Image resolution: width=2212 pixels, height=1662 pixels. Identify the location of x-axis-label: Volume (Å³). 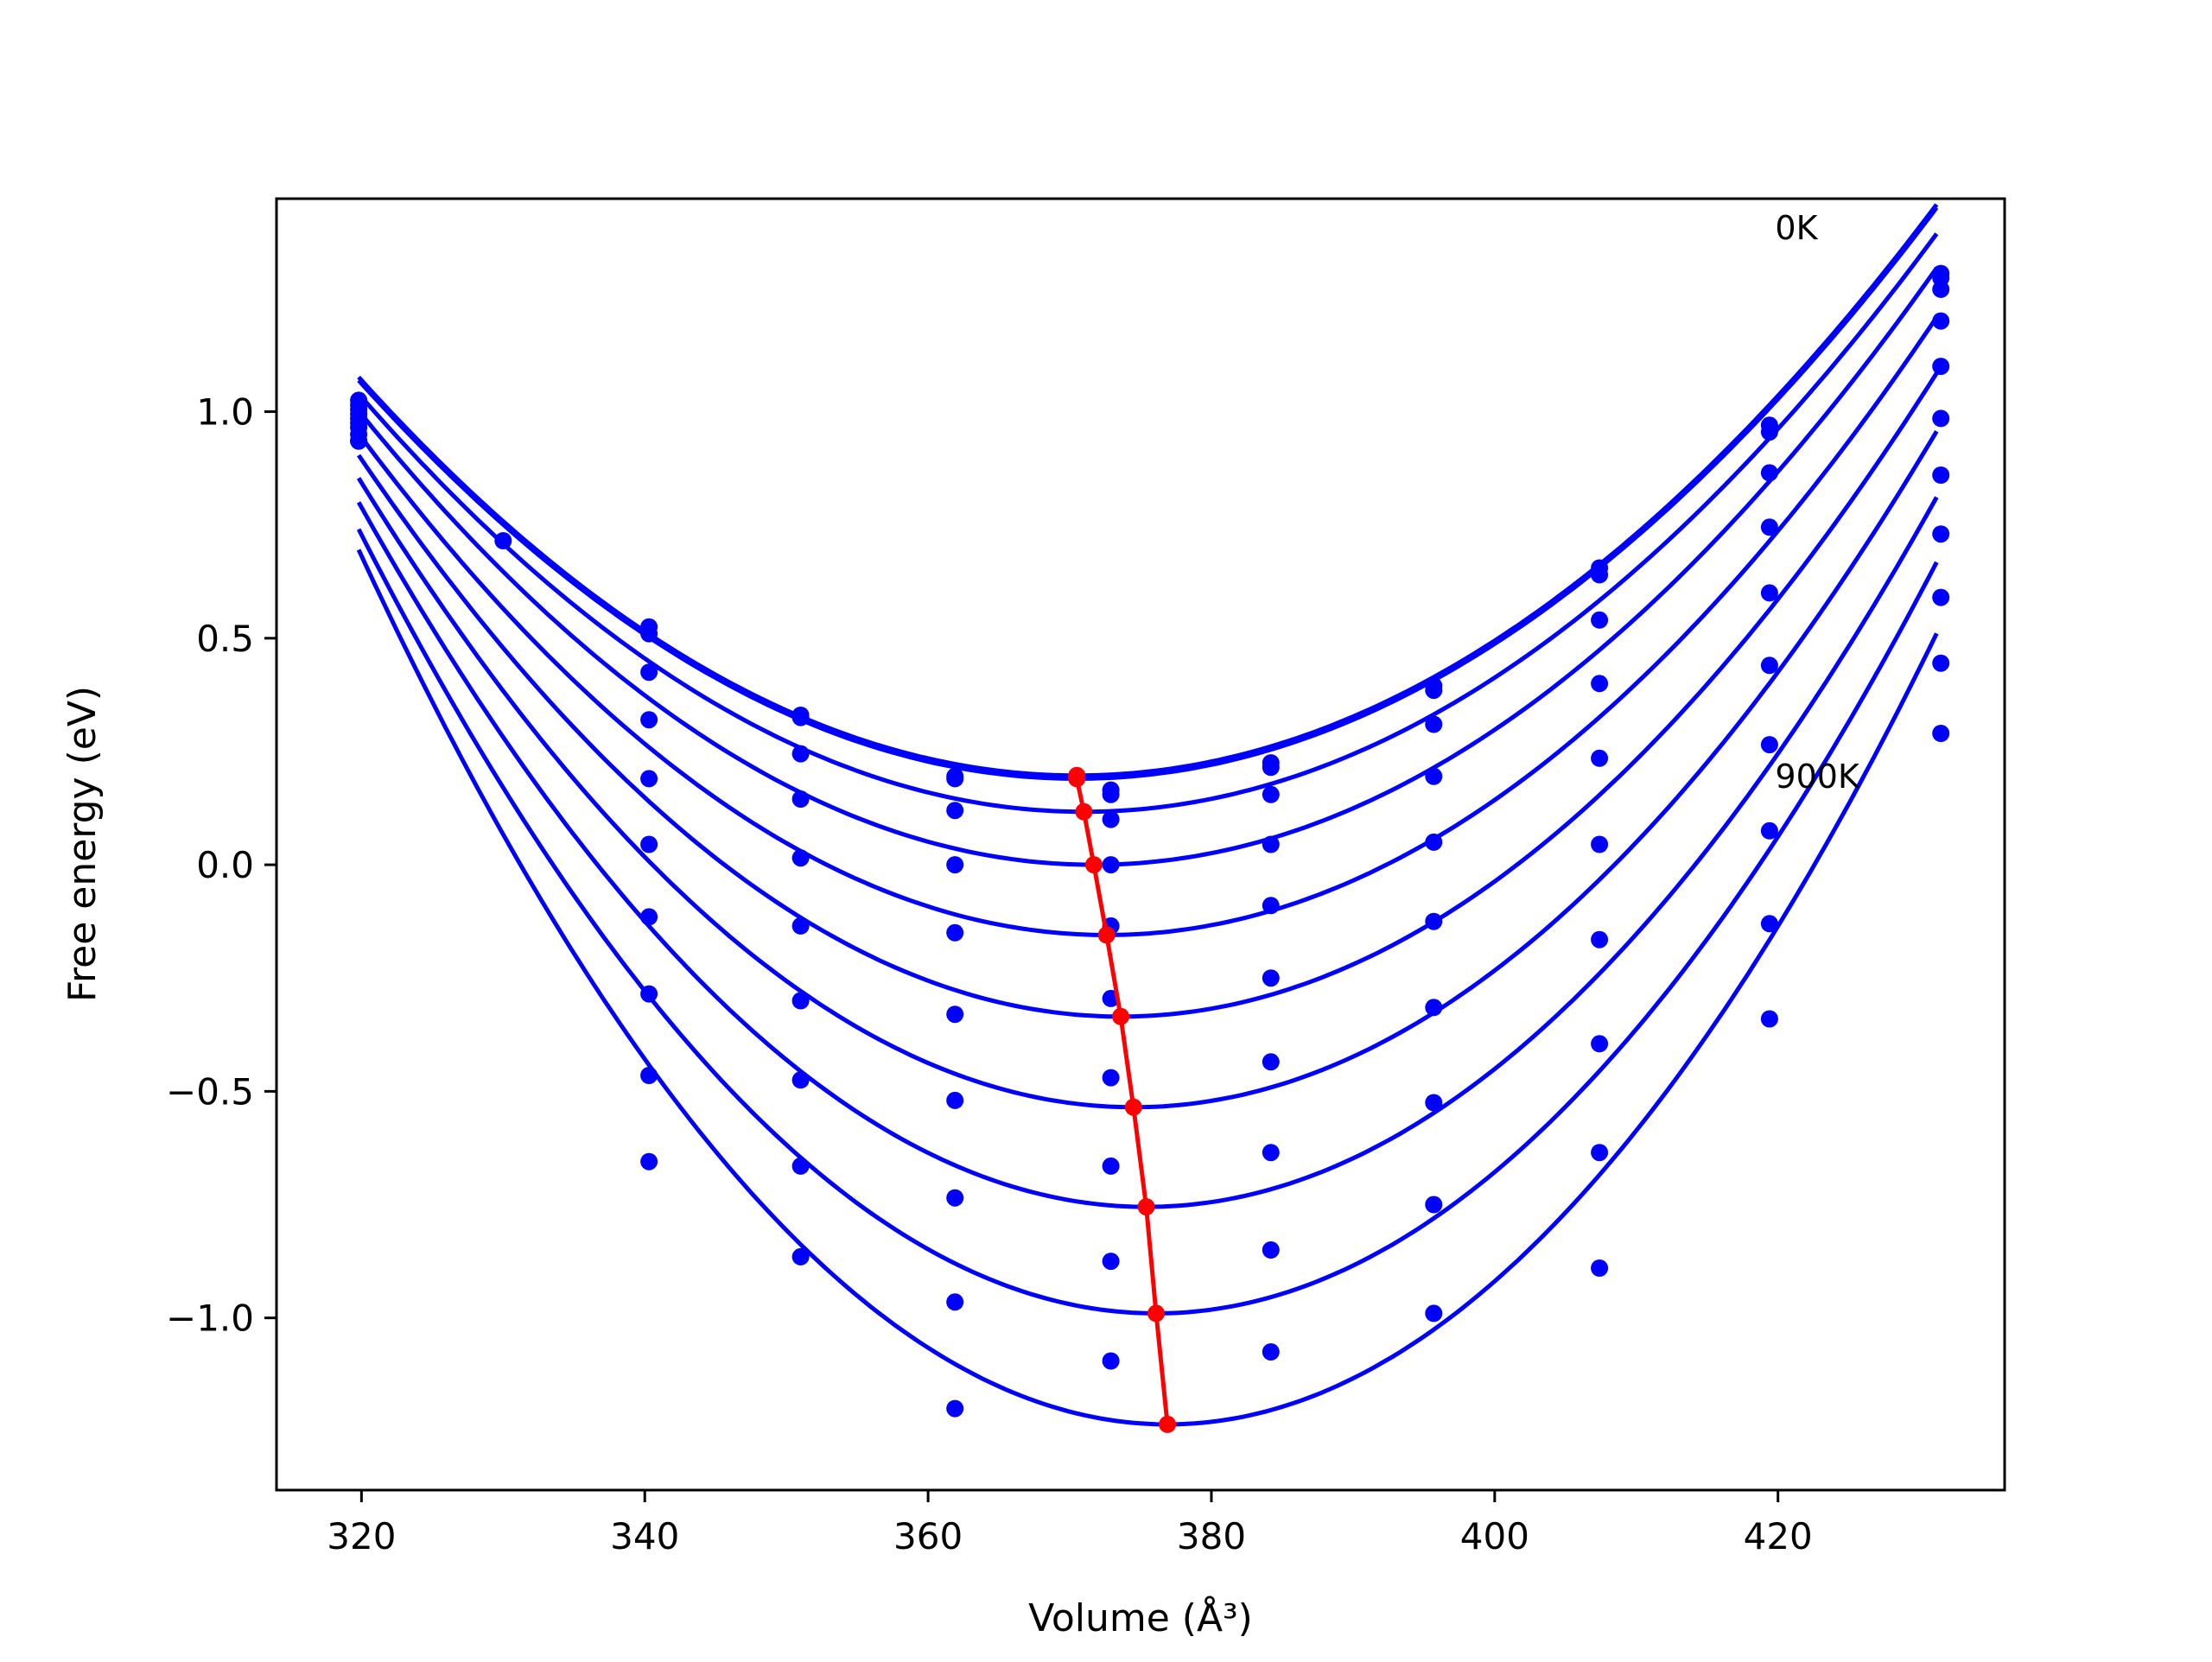
(1140, 1617).